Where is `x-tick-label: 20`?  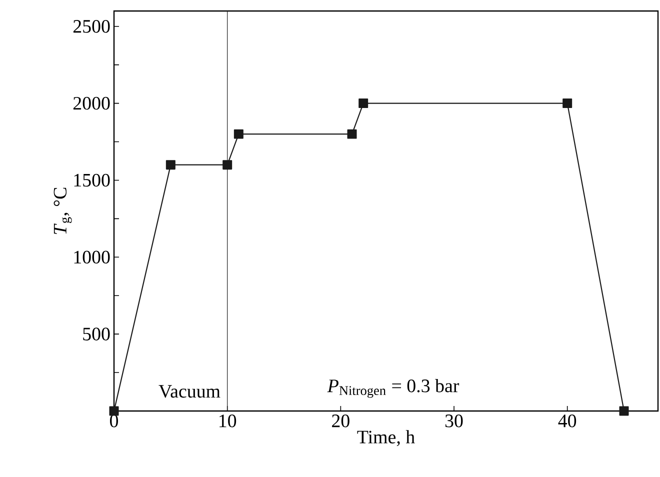
x-tick-label: 20 is located at coordinates (341, 421).